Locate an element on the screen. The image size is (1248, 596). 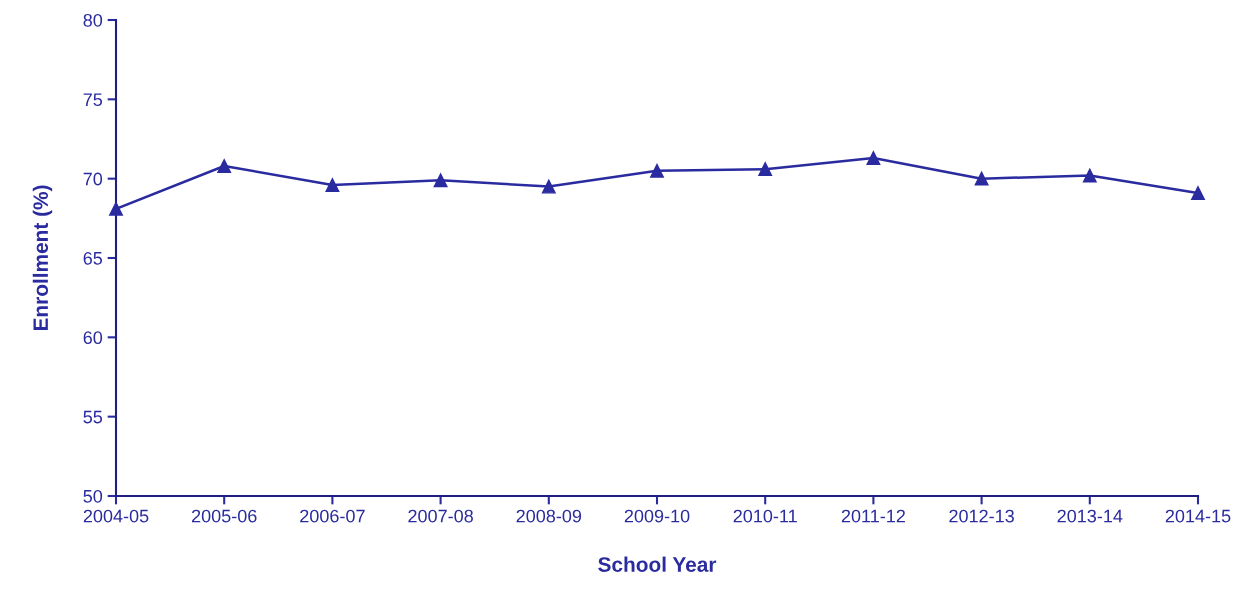
x-tick-label: 2009-10 is located at coordinates (657, 516).